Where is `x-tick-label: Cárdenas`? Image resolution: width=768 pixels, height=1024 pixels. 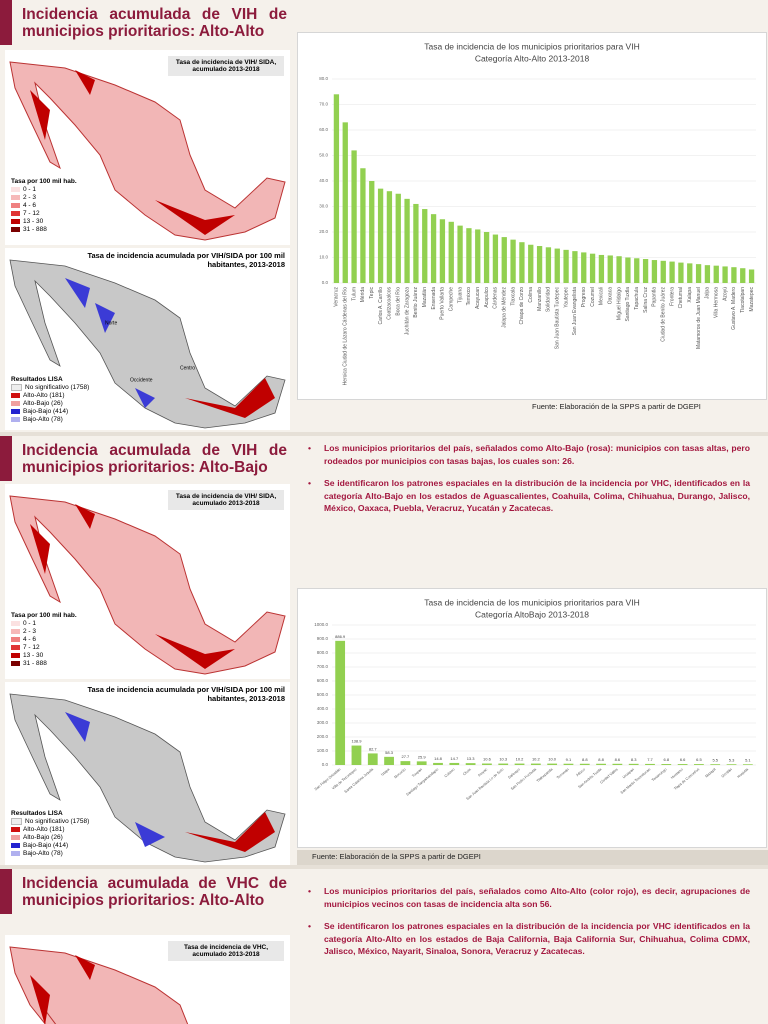
x-tick-label: Cárdenas is located at coordinates (496, 298).